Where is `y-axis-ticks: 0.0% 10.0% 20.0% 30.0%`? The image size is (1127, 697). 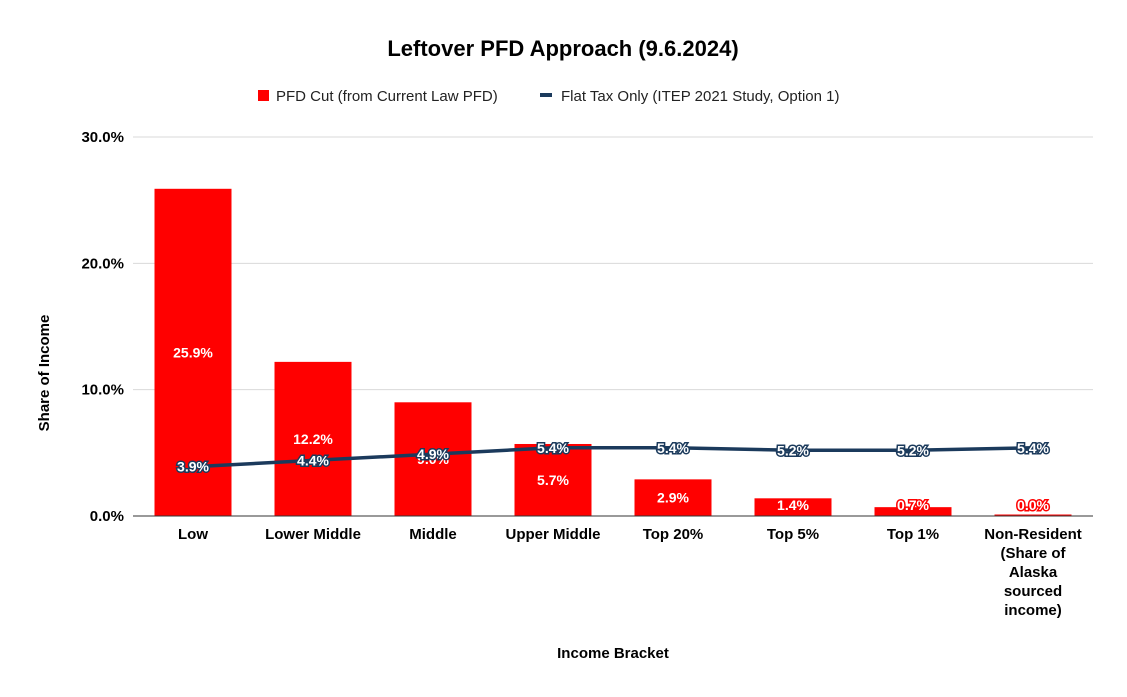 y-axis-ticks: 0.0% 10.0% 20.0% 30.0% is located at coordinates (102, 327).